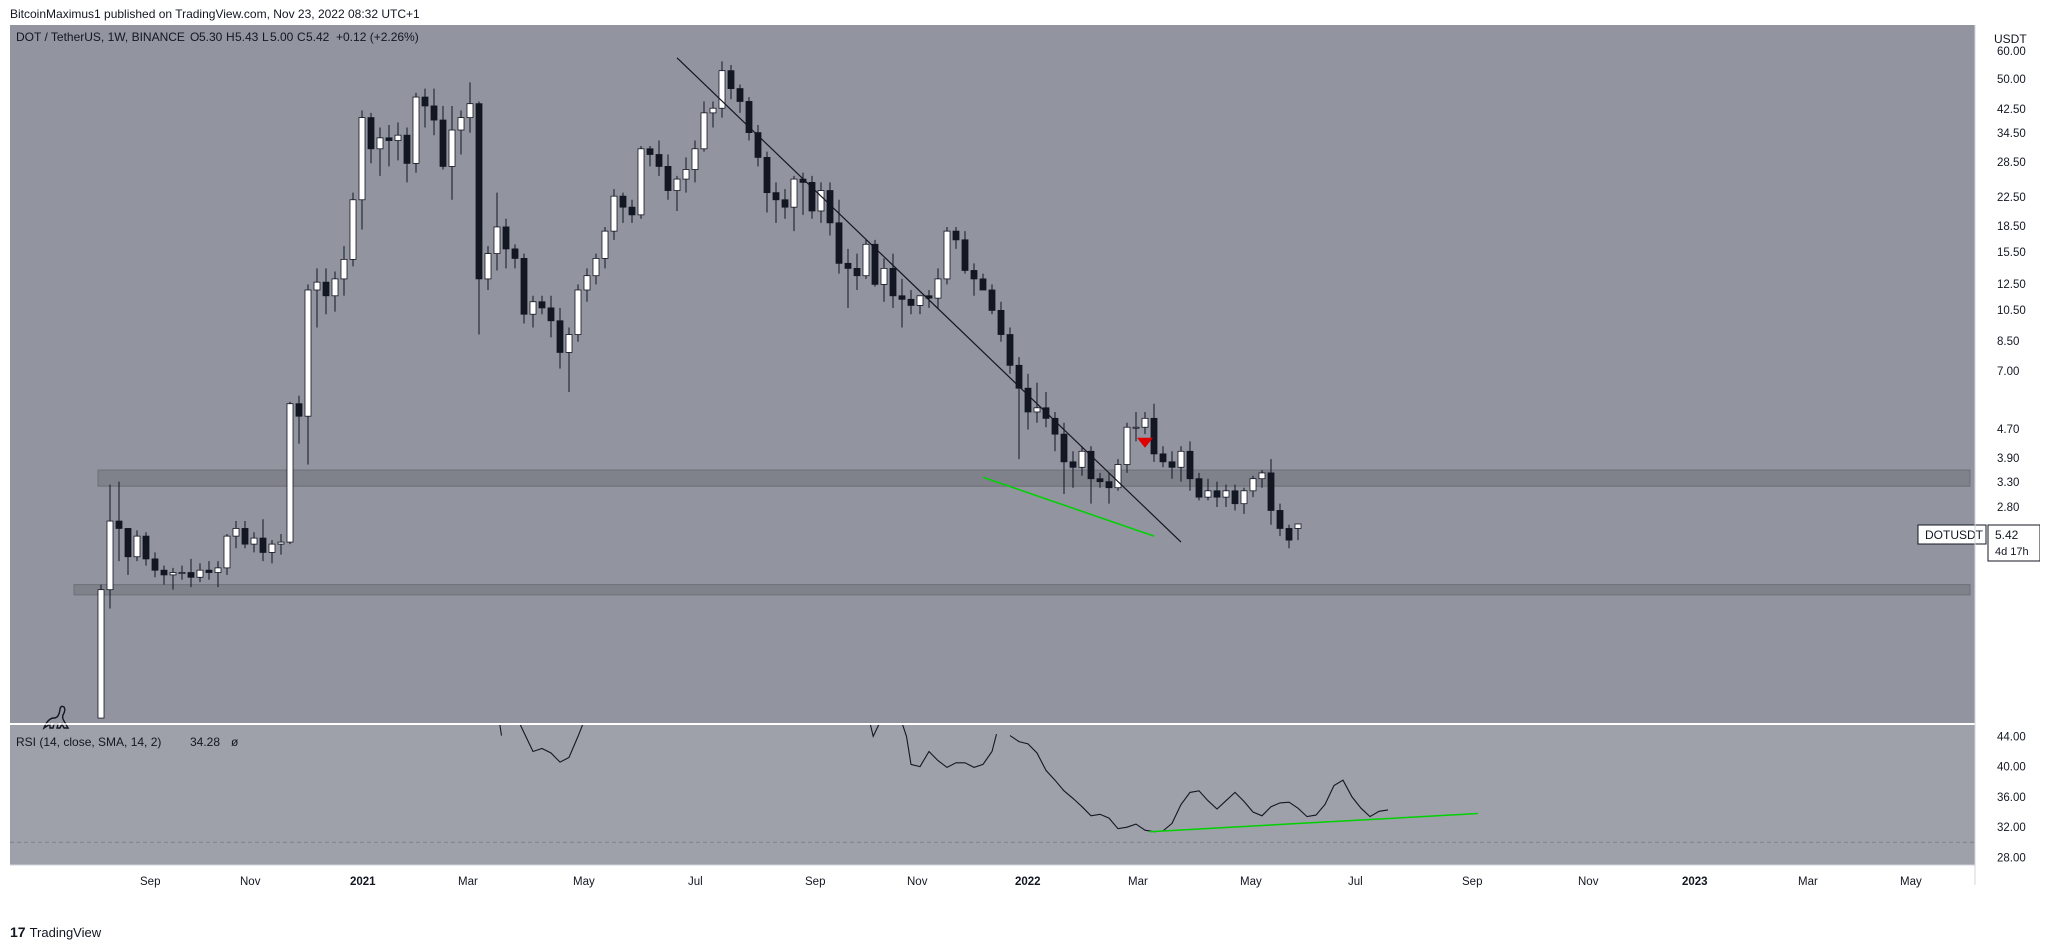 Image resolution: width=2047 pixels, height=949 pixels. What do you see at coordinates (1954, 535) in the screenshot?
I see `ticker-tag-label: DOTUSDT` at bounding box center [1954, 535].